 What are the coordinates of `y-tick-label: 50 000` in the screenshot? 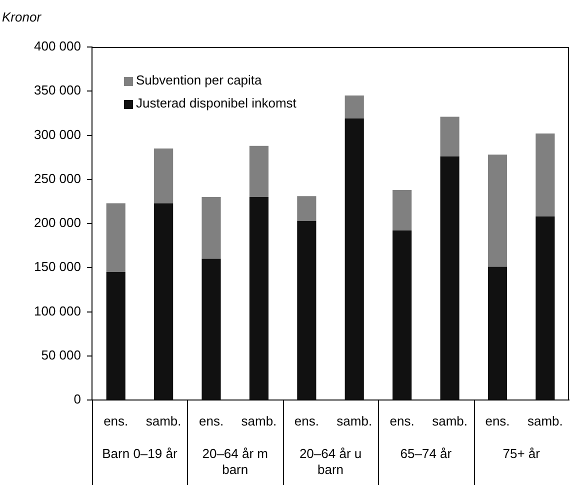 It's located at (61, 354).